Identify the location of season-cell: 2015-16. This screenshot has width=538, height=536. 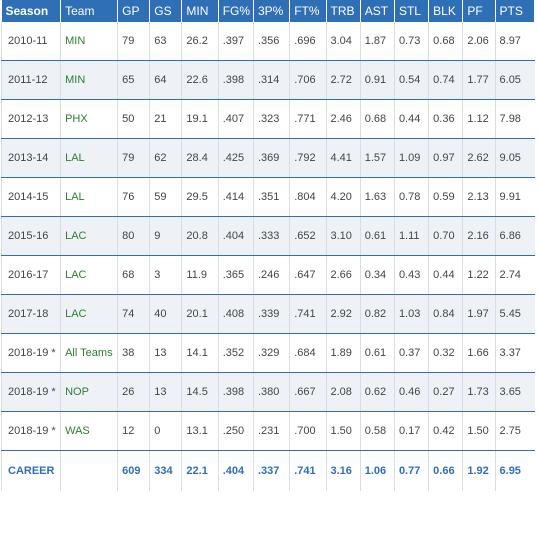
(30, 236).